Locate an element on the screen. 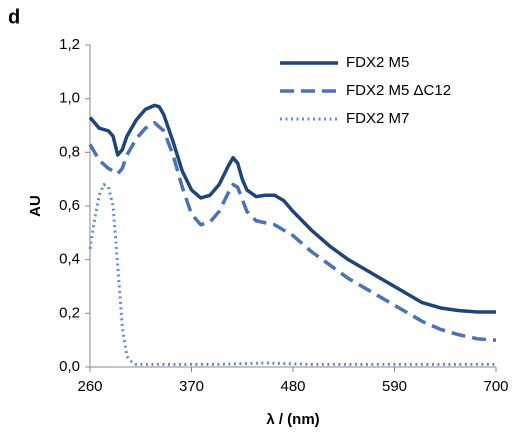 Image resolution: width=517 pixels, height=439 pixels. panel-label: d is located at coordinates (14, 17).